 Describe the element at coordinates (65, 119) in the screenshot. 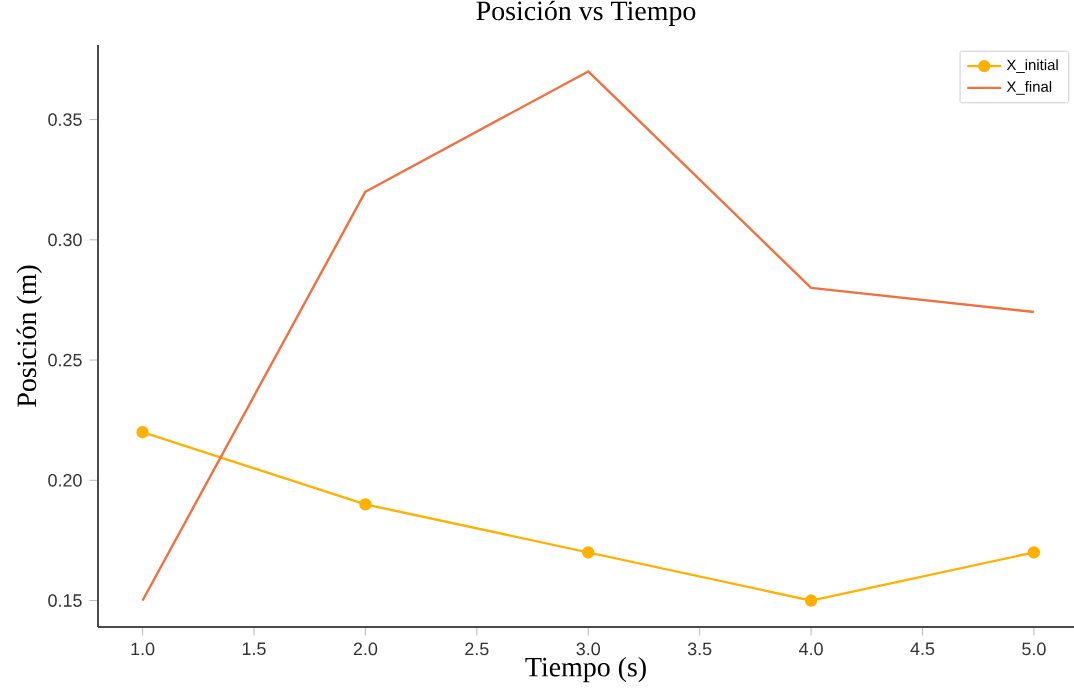

I see `y-tick-label: 0.35` at that location.